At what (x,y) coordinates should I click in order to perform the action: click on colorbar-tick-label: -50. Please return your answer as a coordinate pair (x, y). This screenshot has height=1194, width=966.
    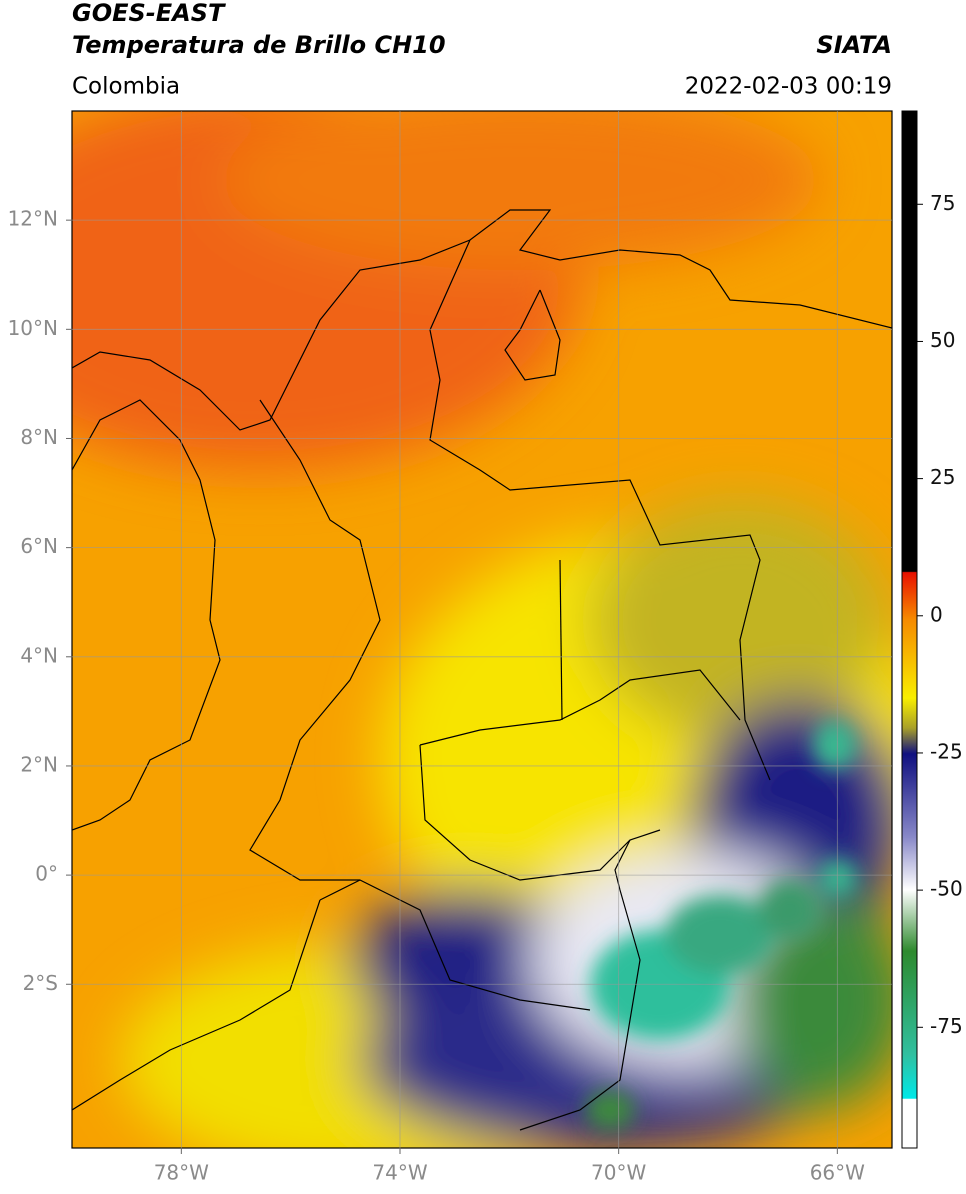
    Looking at the image, I should click on (946, 889).